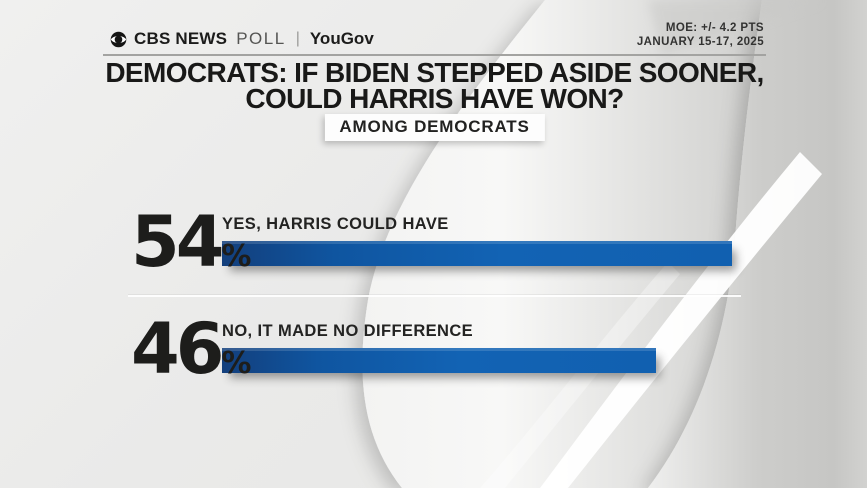  Describe the element at coordinates (434, 127) in the screenshot. I see `subtitle-badge: AMONG DEMOCRATS` at that location.